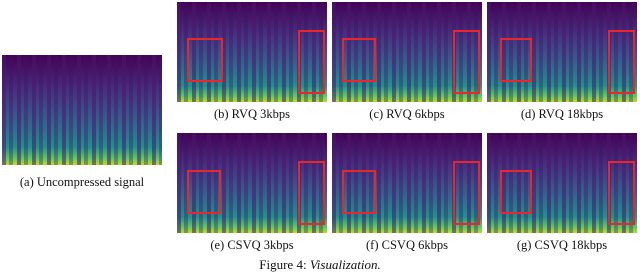  What do you see at coordinates (82, 182) in the screenshot?
I see `panel-caption: (a) Uncompressed signal` at bounding box center [82, 182].